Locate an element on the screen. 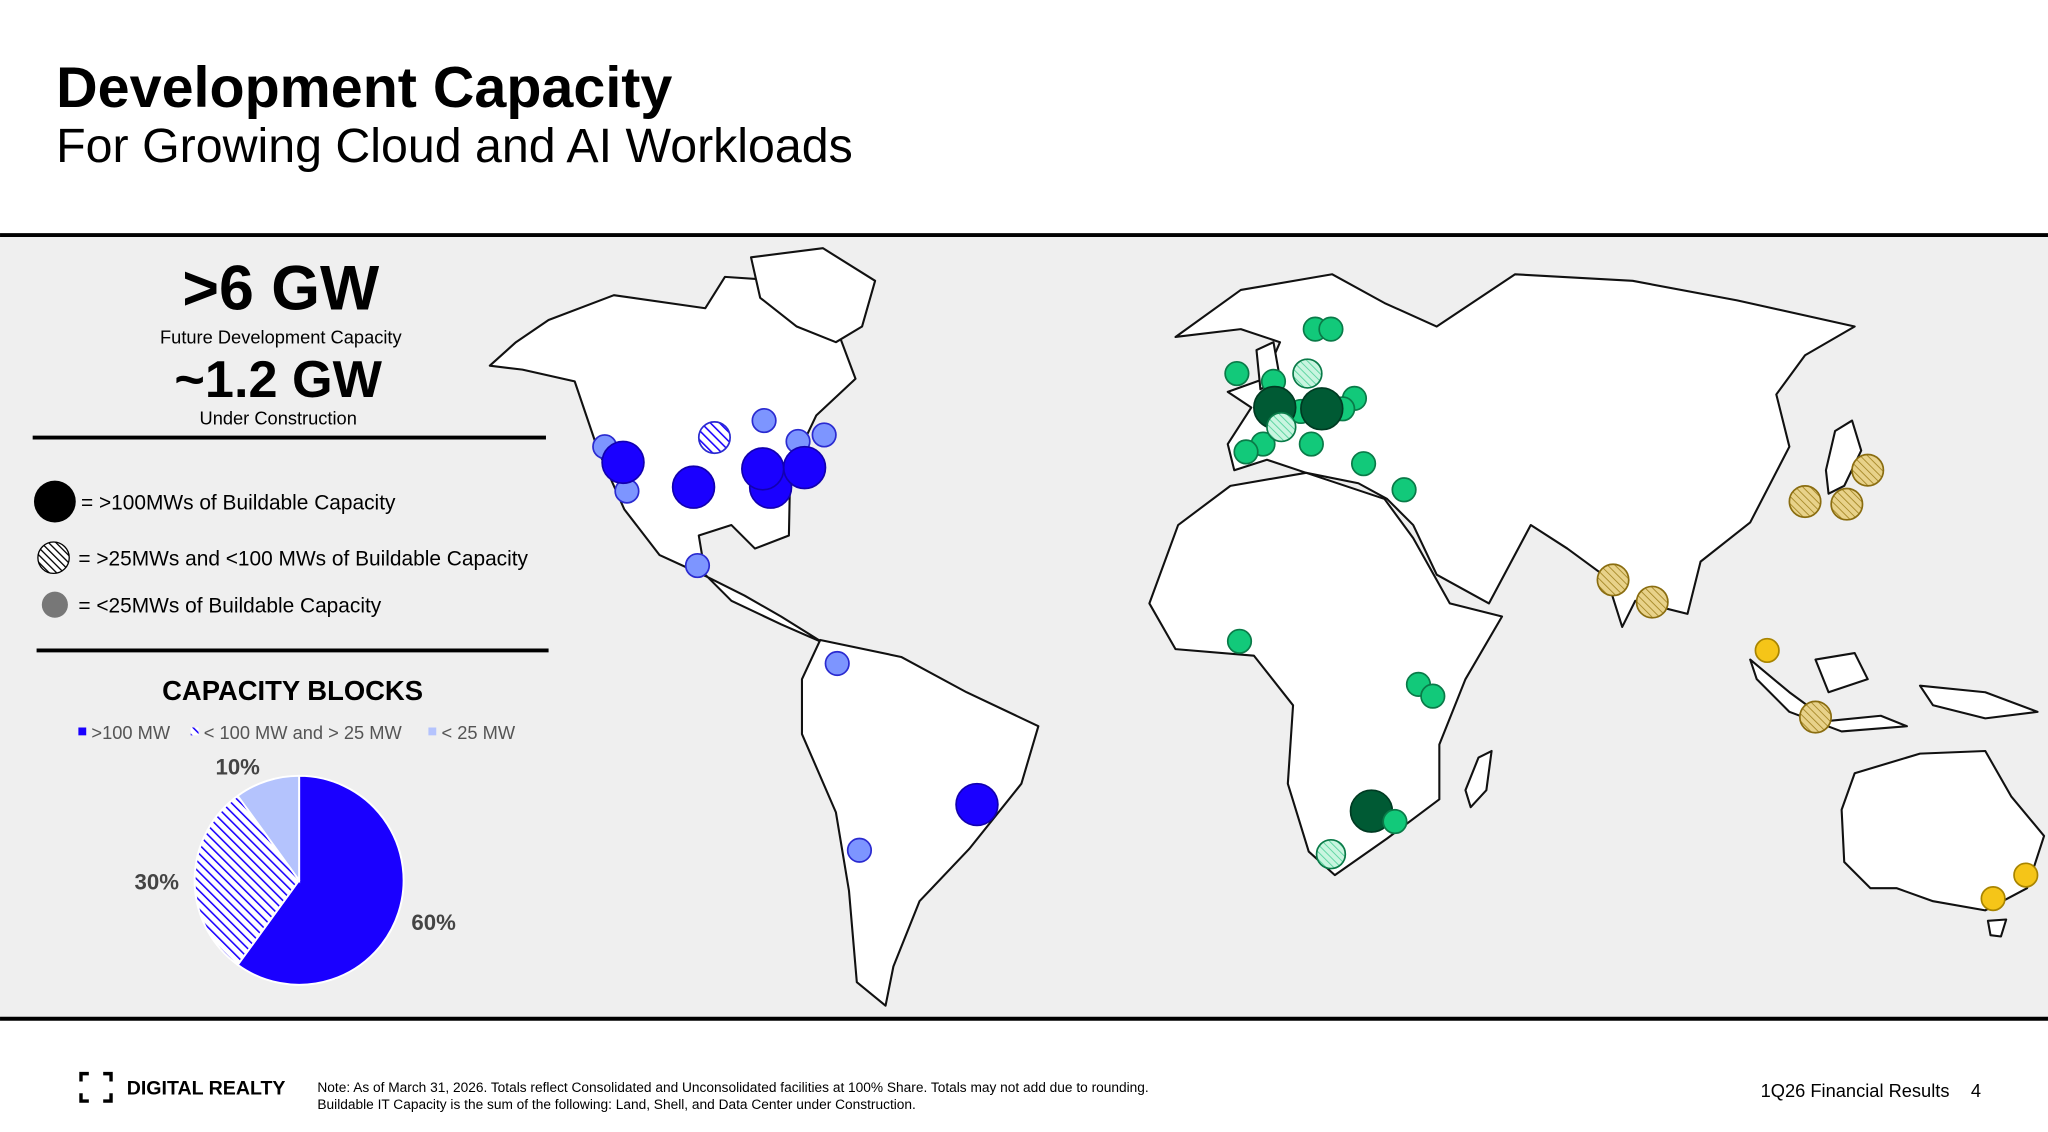  brand: DIGITAL REALTY is located at coordinates (206, 1089).